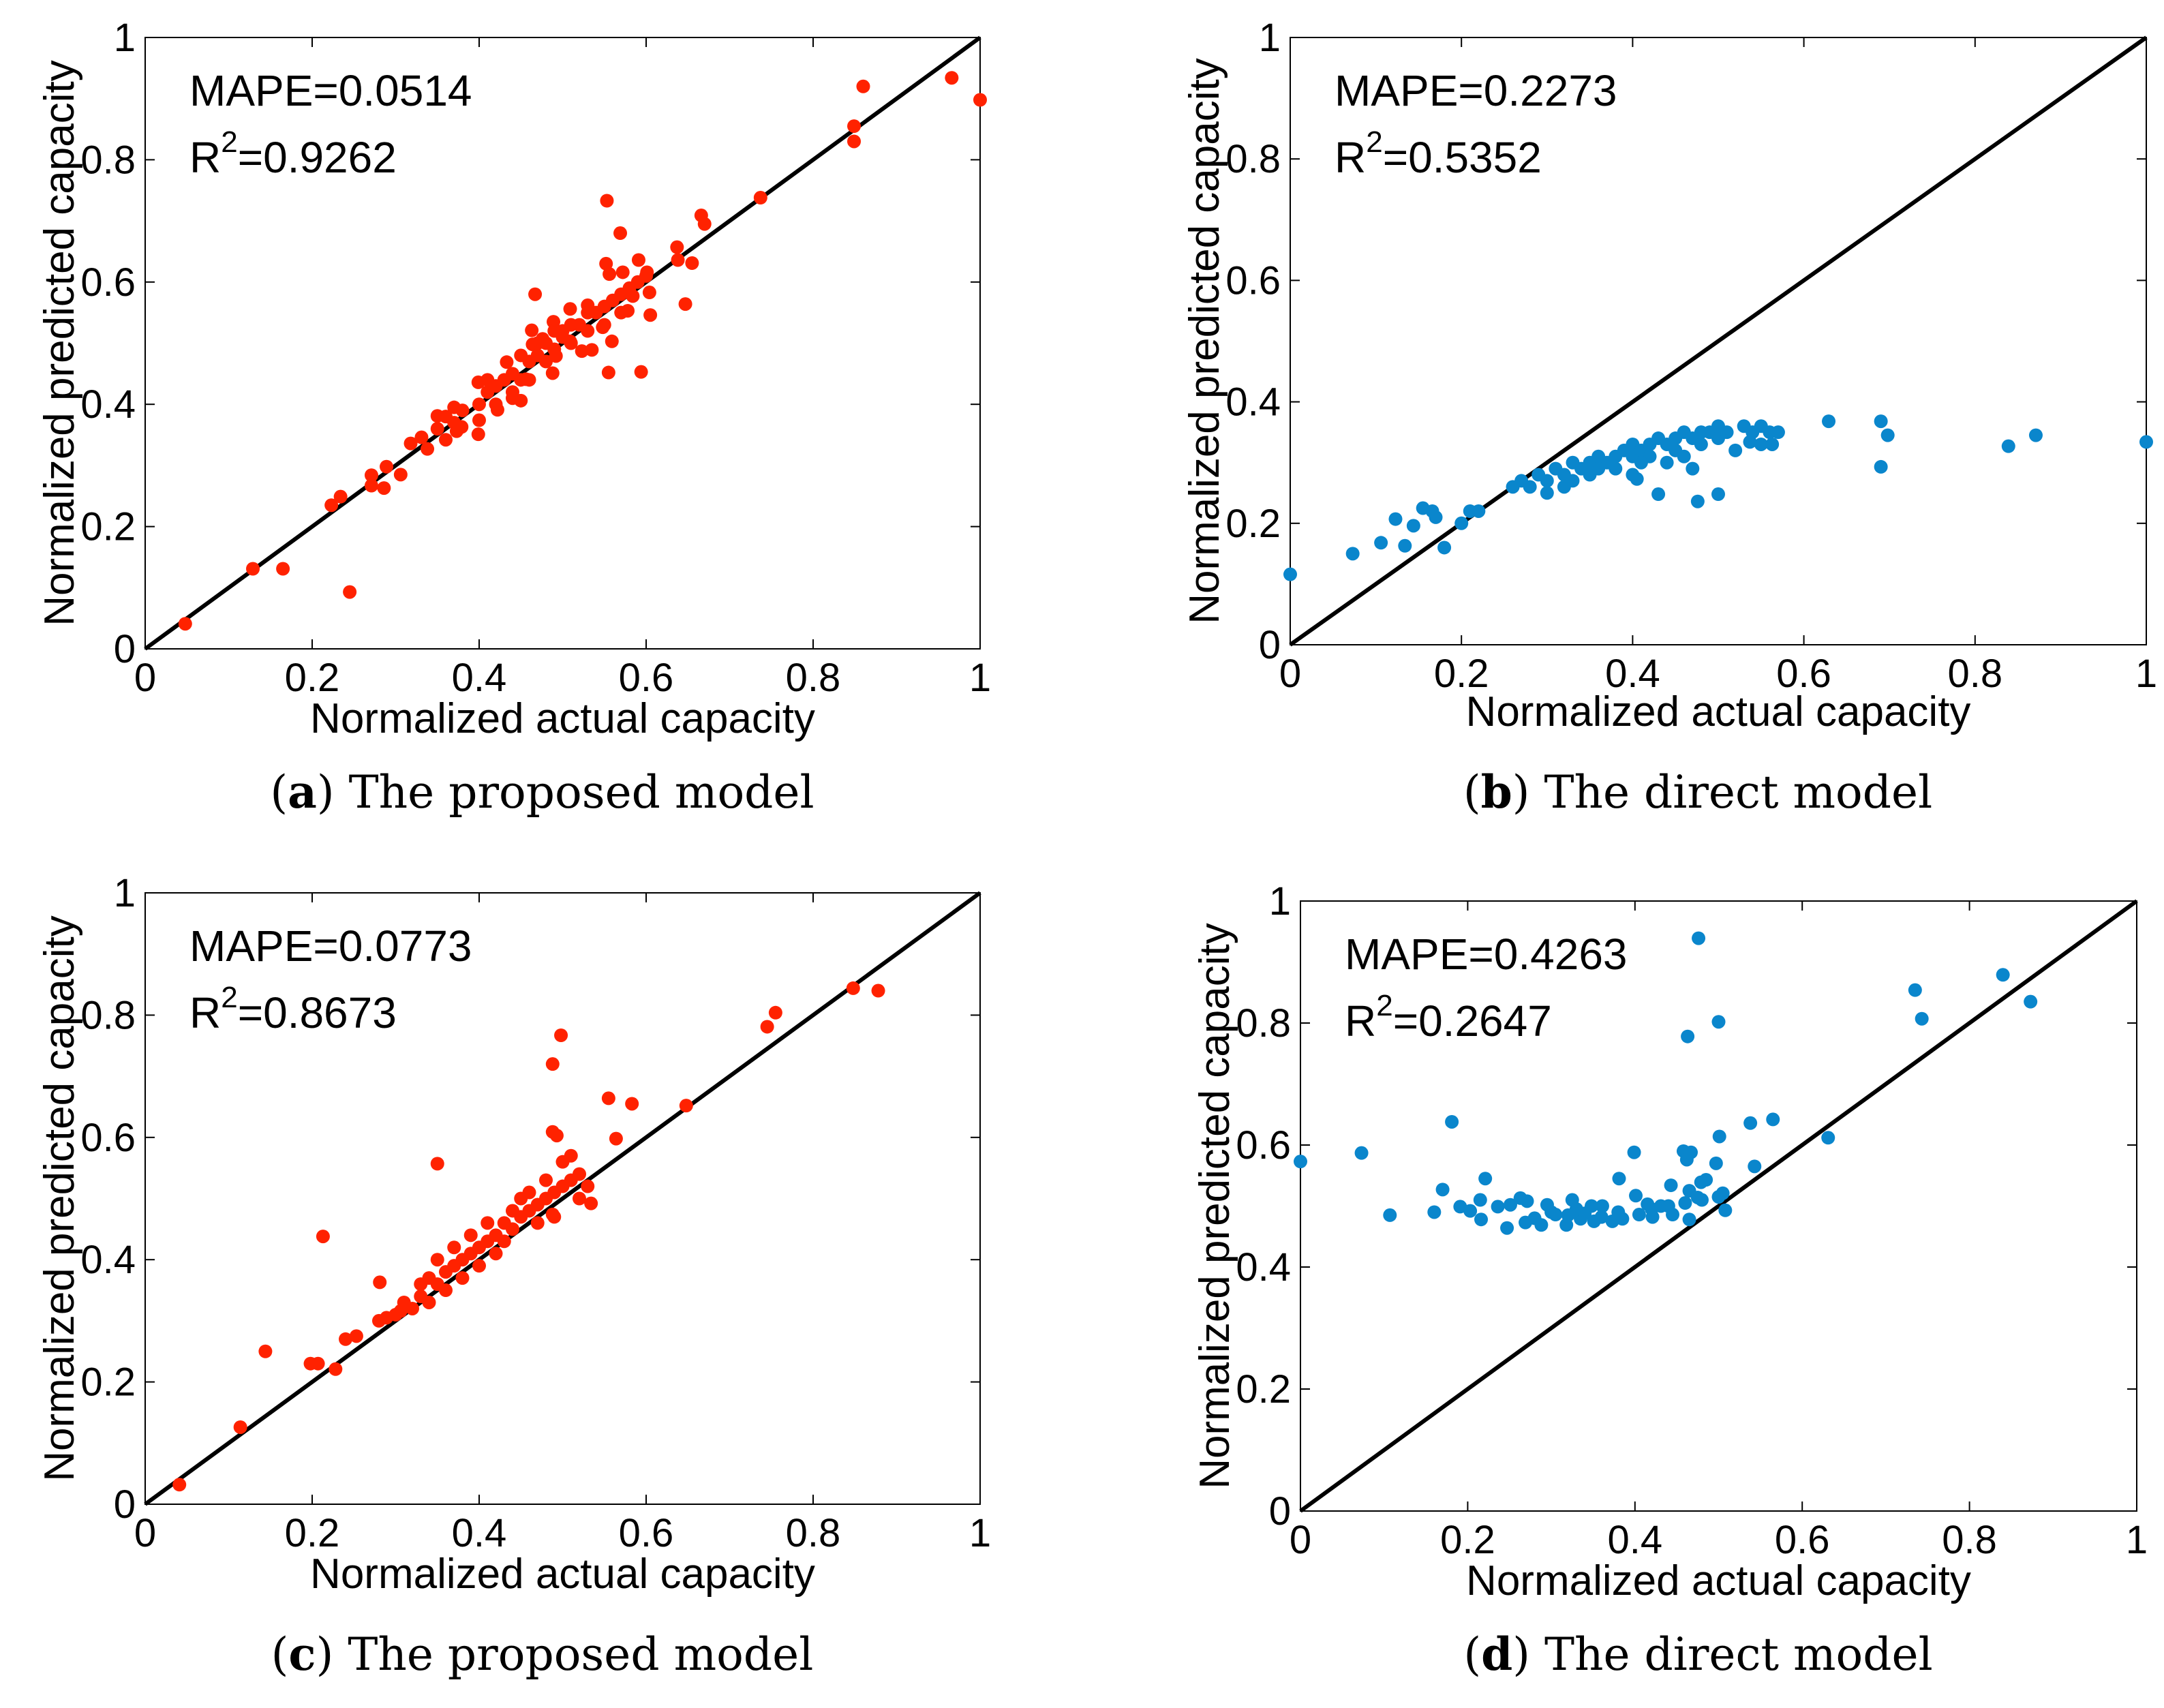  I want to click on x-tick-label: 0.8, so click(813, 678).